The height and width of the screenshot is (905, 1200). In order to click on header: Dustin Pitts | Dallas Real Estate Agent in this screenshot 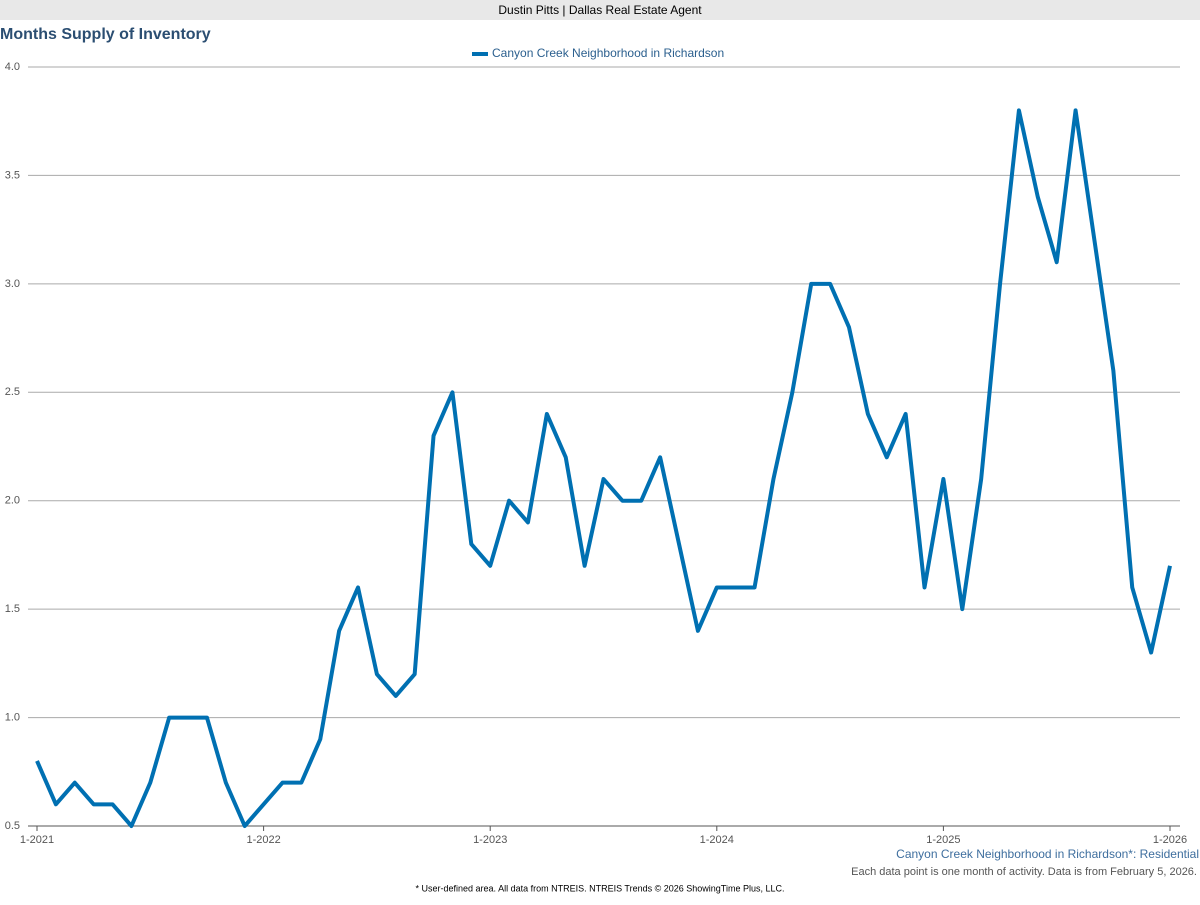, I will do `click(600, 10)`.